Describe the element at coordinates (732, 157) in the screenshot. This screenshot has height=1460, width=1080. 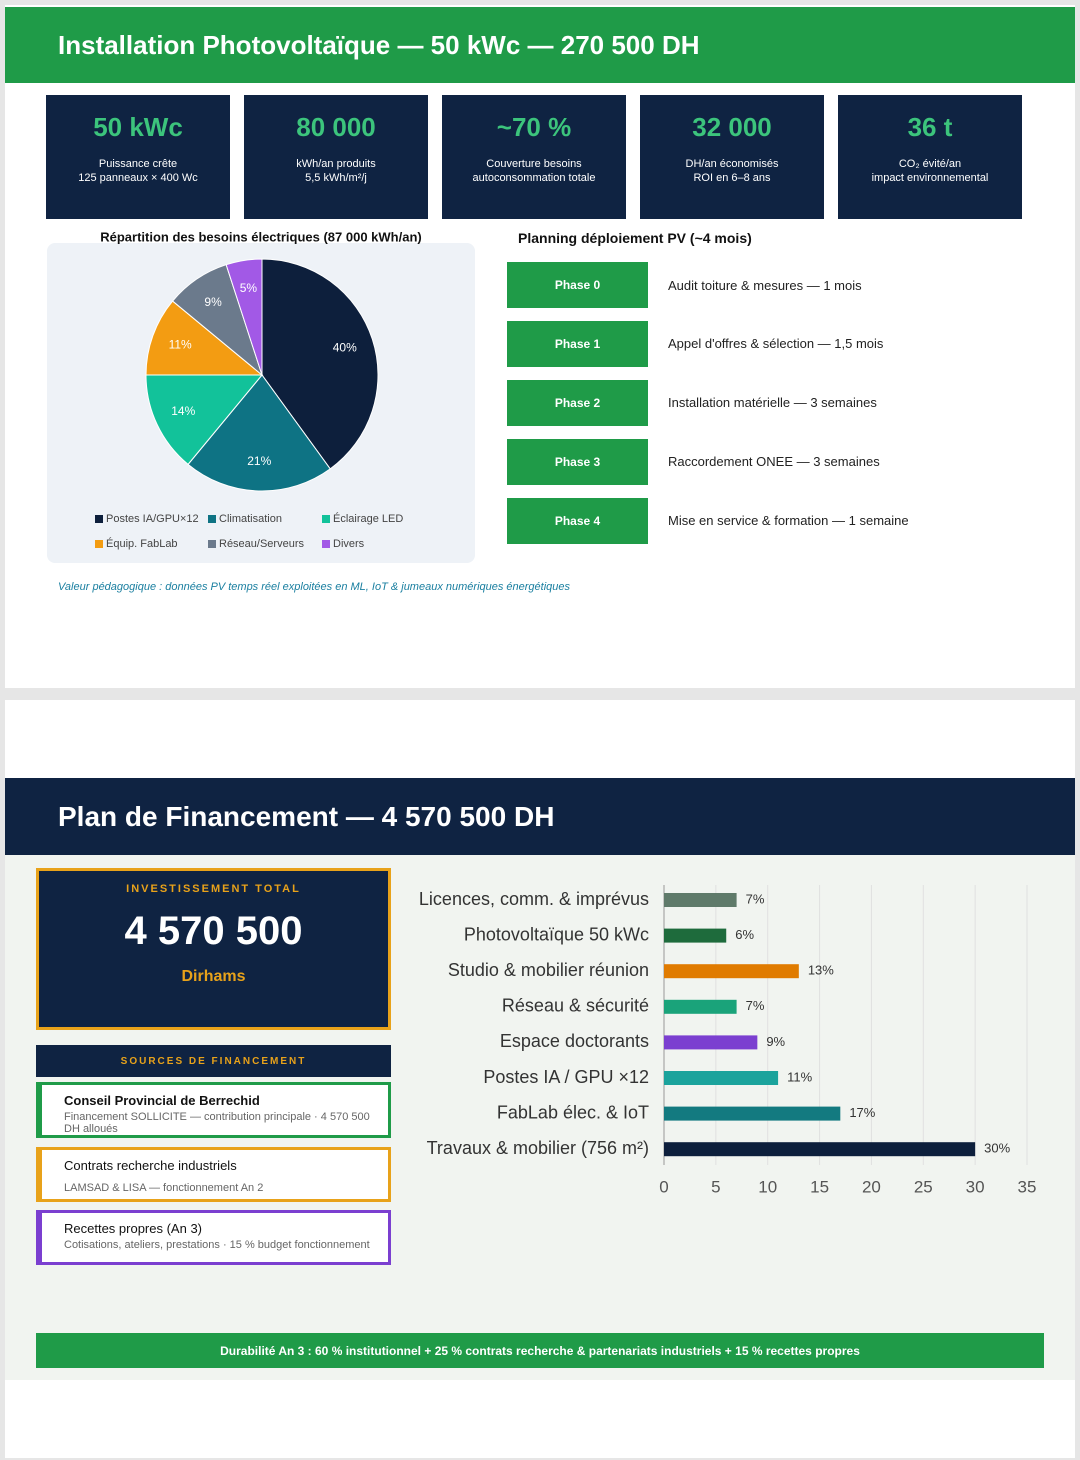
I see `kpi-card: 32 000 DH/an économisés ROI en 6–8 ans` at that location.